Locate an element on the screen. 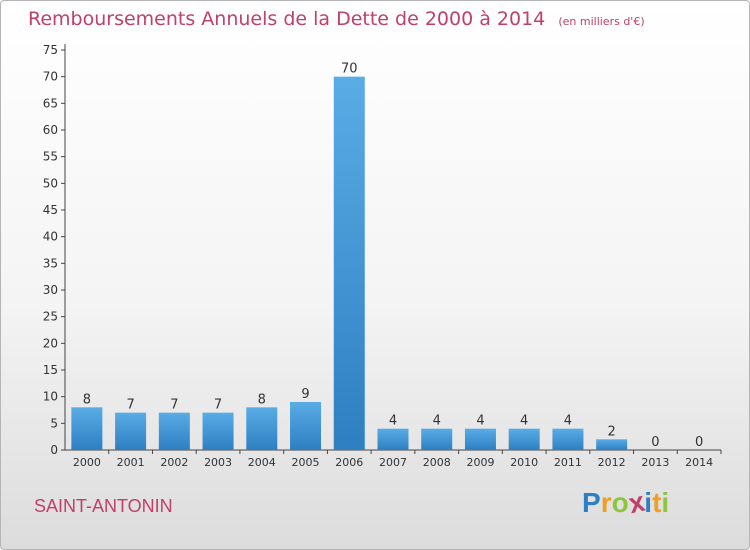  x-tick-label: 2013 is located at coordinates (655, 462).